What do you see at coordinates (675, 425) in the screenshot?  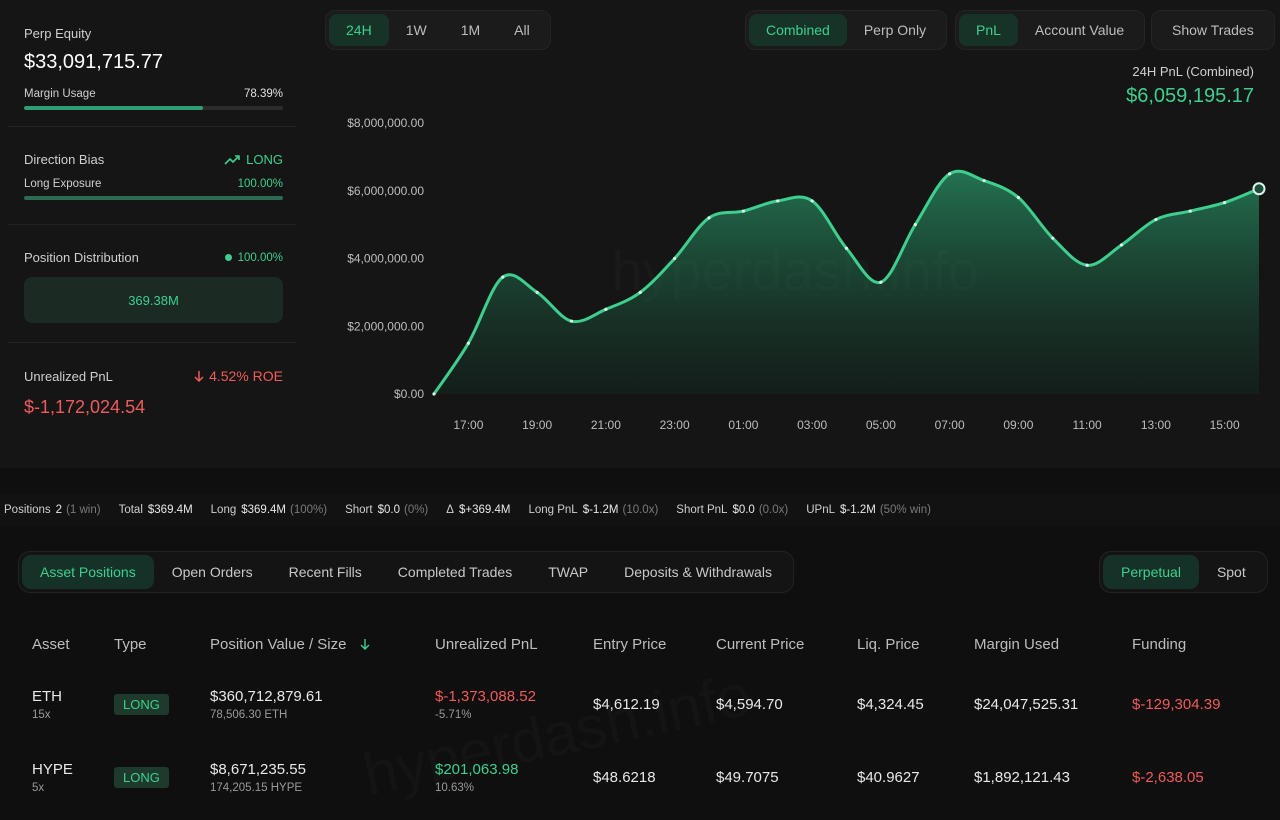 I see `x-tick-label: 23:00` at bounding box center [675, 425].